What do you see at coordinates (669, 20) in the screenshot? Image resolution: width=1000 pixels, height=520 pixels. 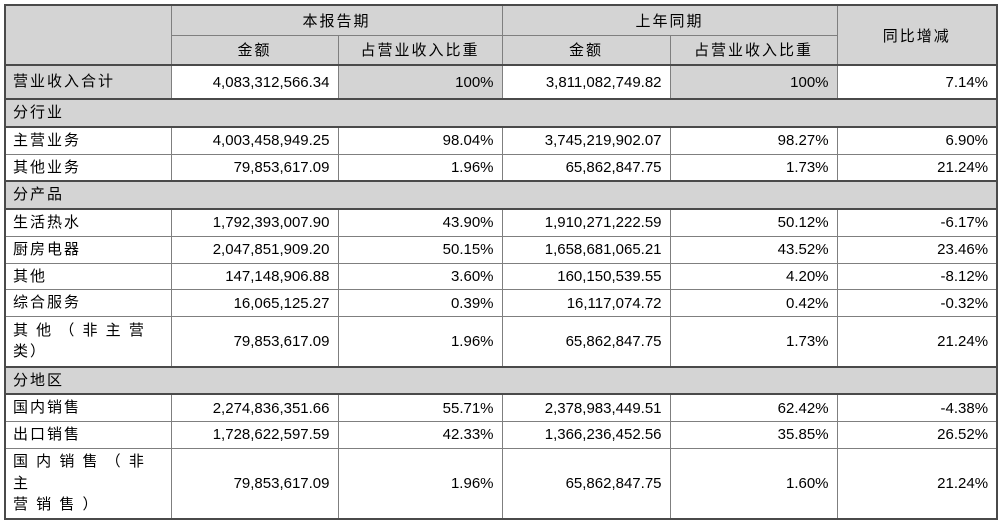 I see `prior-period-group-header: 上年同期` at bounding box center [669, 20].